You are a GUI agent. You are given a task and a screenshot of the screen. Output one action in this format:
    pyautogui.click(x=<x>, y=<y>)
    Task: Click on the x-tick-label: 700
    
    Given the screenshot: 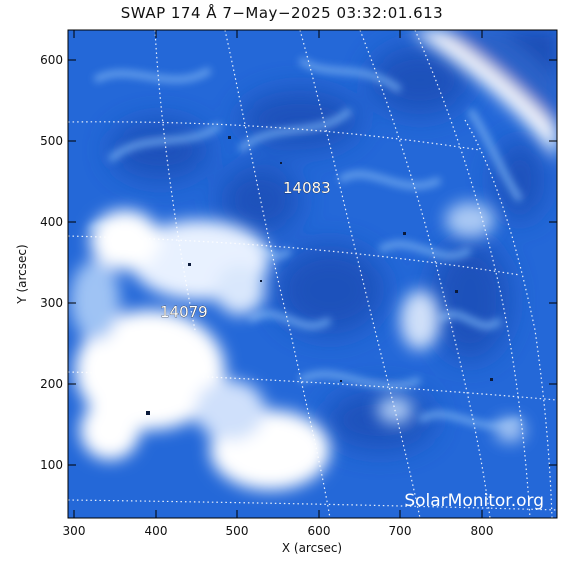 What is the action you would take?
    pyautogui.click(x=400, y=531)
    